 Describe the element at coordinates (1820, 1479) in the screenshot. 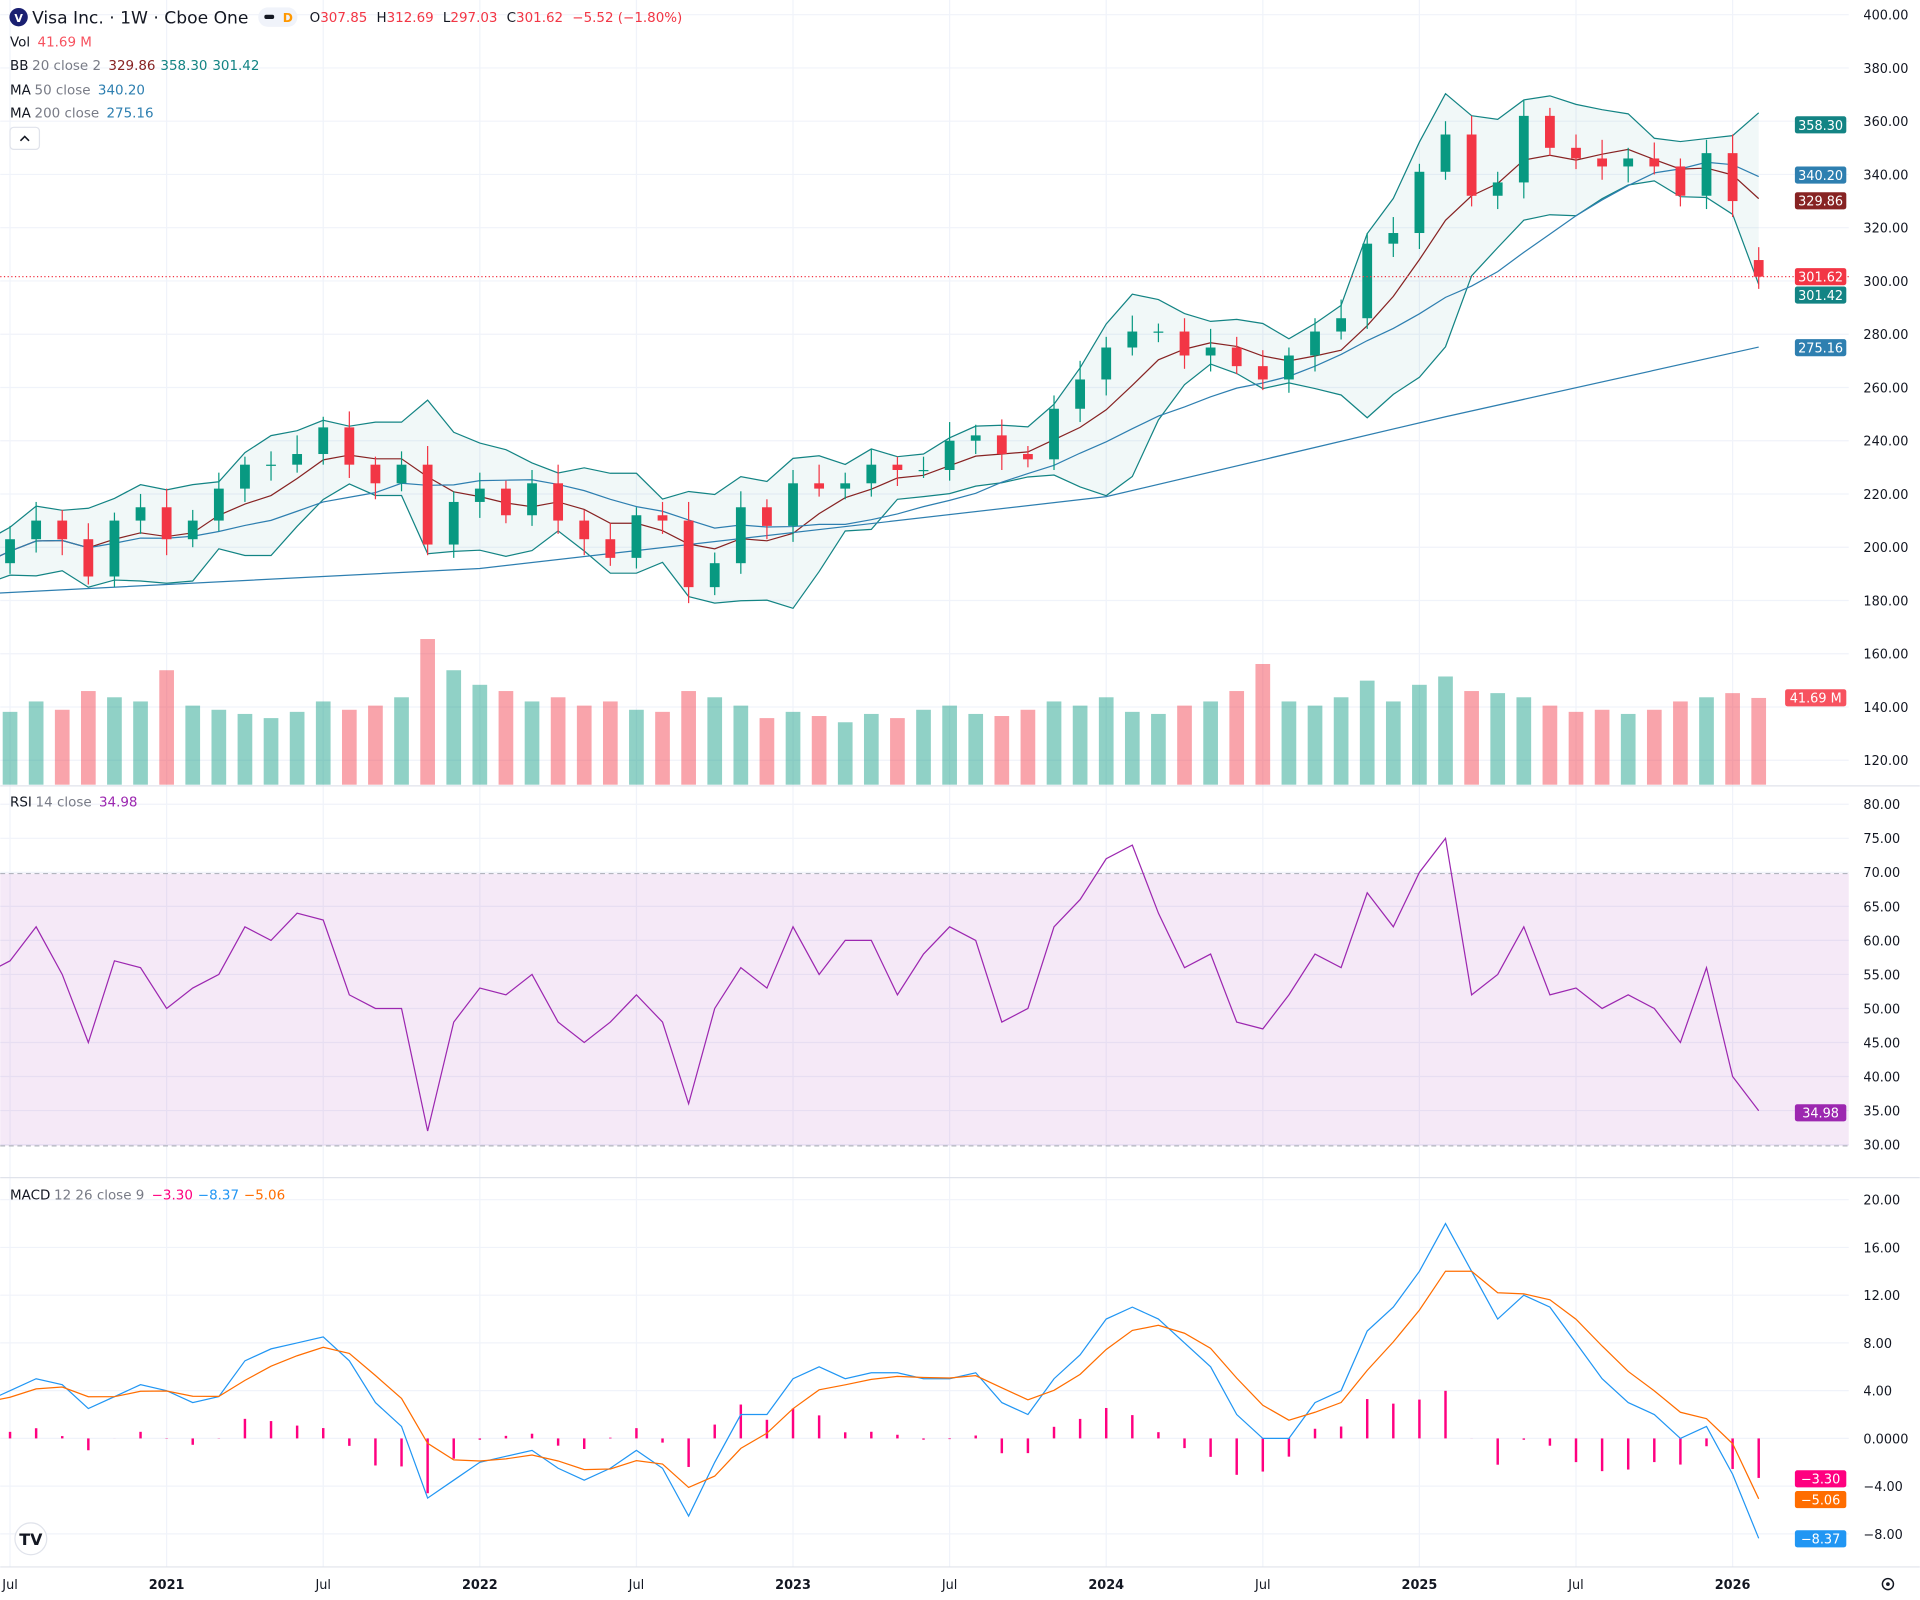

I see `macd-histogram-tag-bg` at that location.